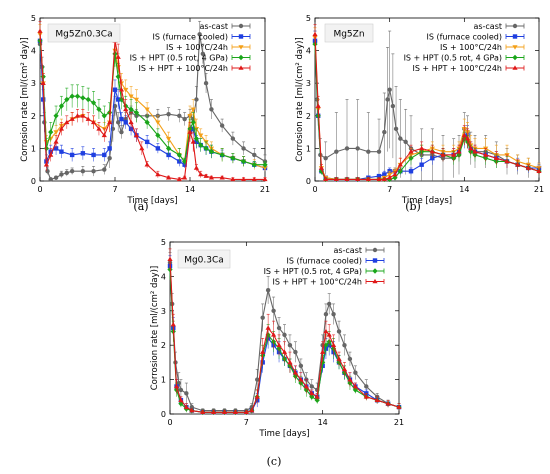 This screenshot has width=550, height=474. What do you see at coordinates (213, 26) in the screenshot?
I see `legend-label: as-cast` at bounding box center [213, 26].